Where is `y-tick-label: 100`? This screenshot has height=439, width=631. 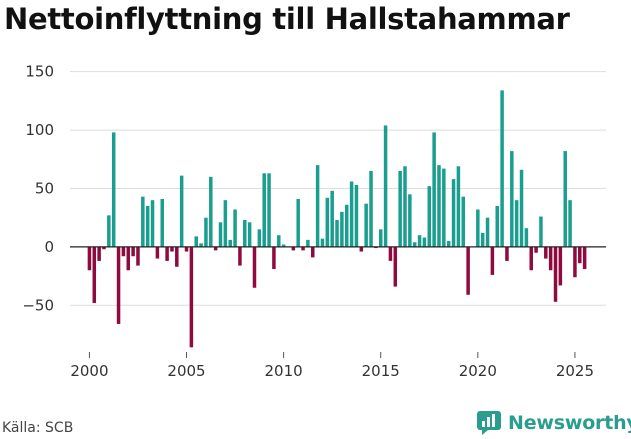
y-tick-label: 100 is located at coordinates (39, 130).